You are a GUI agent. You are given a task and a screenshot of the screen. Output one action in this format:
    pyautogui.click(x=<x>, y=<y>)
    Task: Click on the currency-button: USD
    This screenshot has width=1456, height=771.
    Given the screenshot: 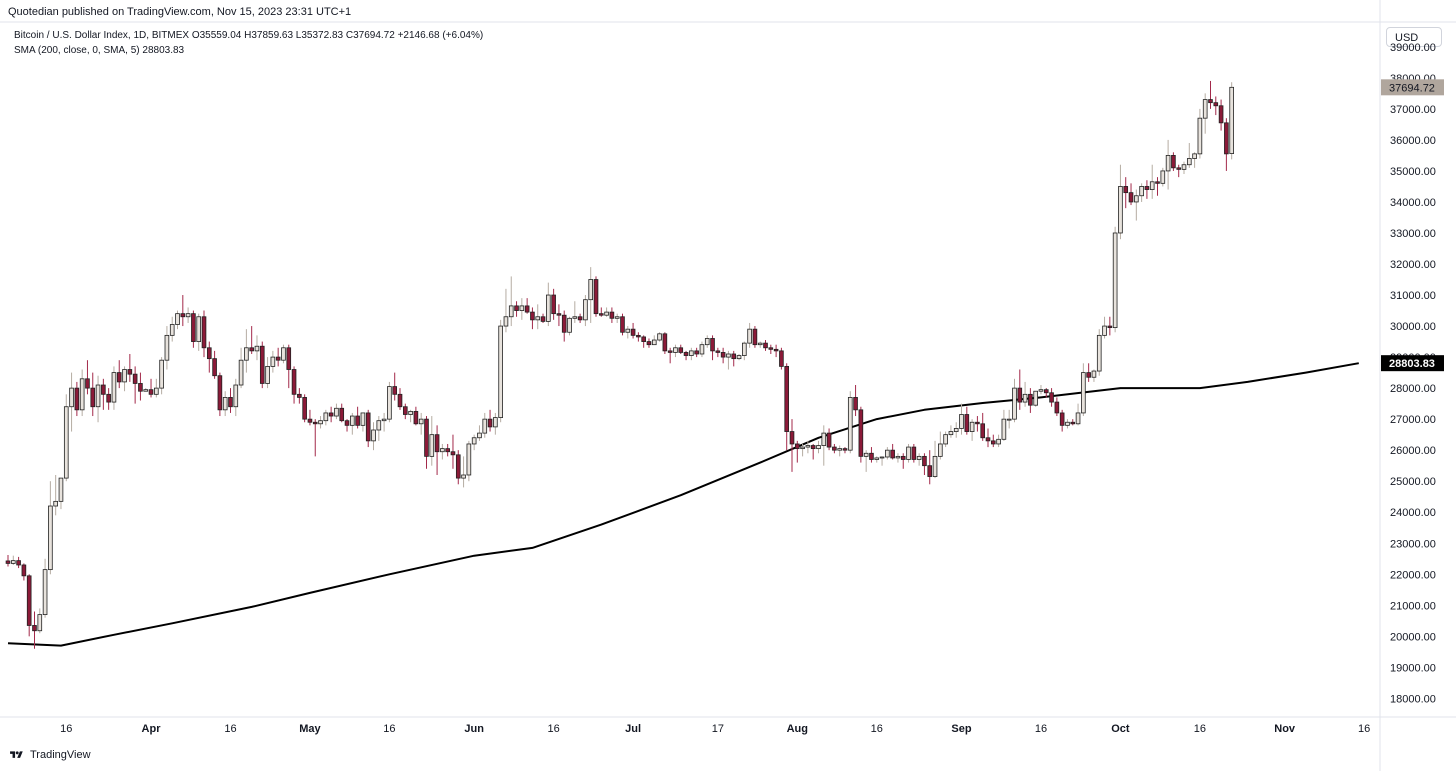 What is the action you would take?
    pyautogui.click(x=1414, y=37)
    